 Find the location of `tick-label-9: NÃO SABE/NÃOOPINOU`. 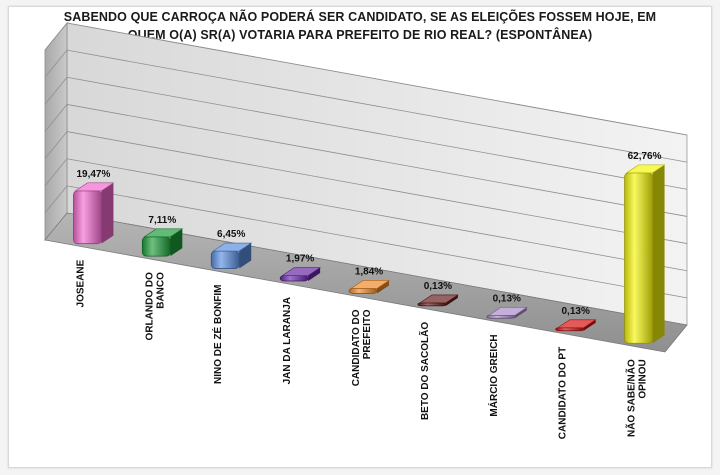

tick-label-9: NÃO SABE/NÃOOPINOU is located at coordinates (637, 398).